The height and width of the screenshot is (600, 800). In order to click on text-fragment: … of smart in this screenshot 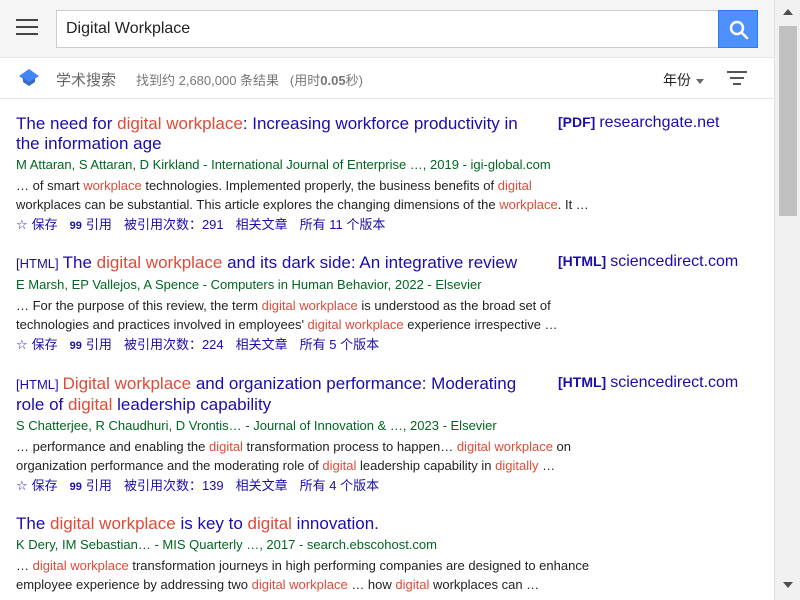, I will do `click(50, 185)`.